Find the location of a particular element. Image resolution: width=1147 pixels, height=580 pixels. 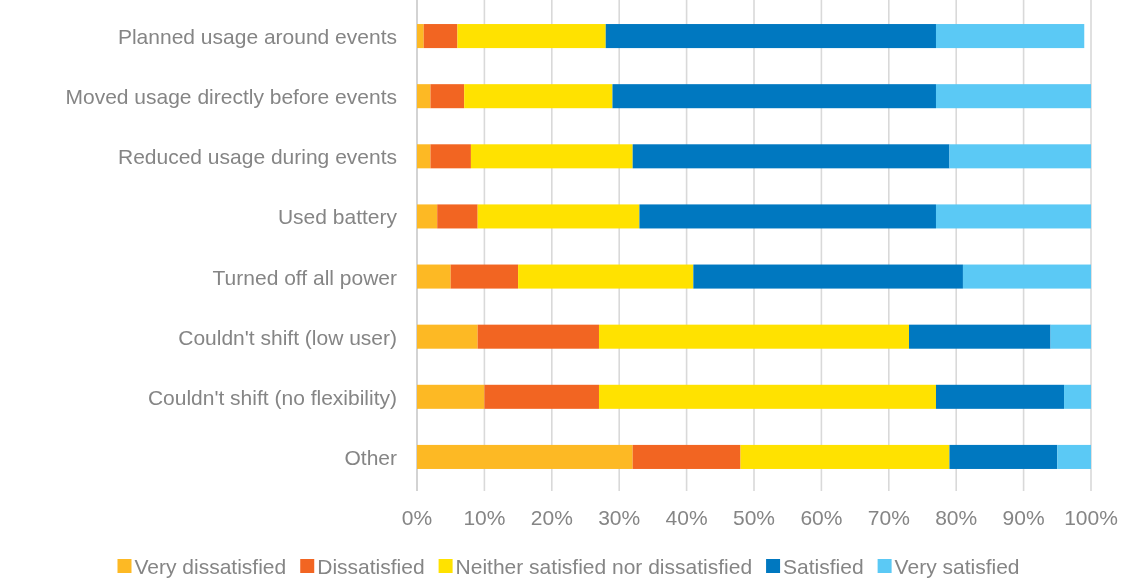

x-tick-label: 30% is located at coordinates (619, 517).